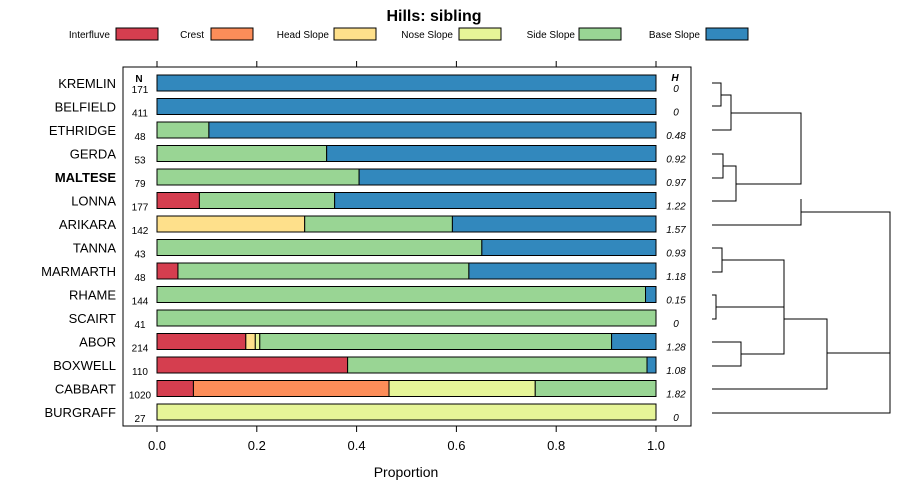 Image resolution: width=900 pixels, height=500 pixels. What do you see at coordinates (595, 388) in the screenshot?
I see `bar-segment-cabbart-side-slope` at bounding box center [595, 388].